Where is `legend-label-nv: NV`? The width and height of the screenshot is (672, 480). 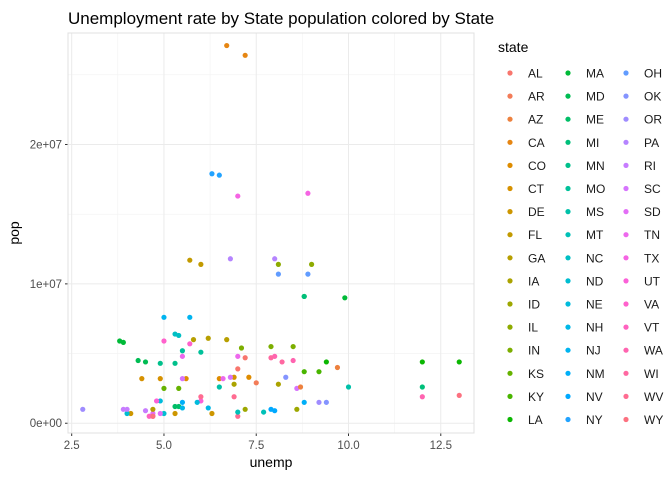
legend-label-nv: NV is located at coordinates (594, 397).